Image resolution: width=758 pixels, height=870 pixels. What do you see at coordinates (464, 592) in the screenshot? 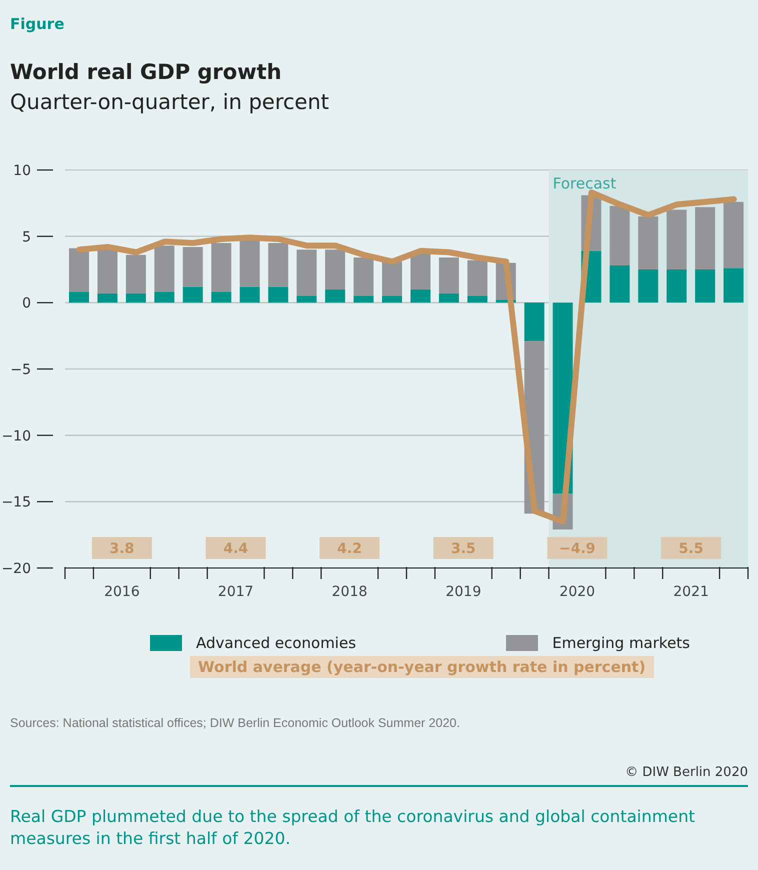
I see `x-tick-label: 2019` at bounding box center [464, 592].